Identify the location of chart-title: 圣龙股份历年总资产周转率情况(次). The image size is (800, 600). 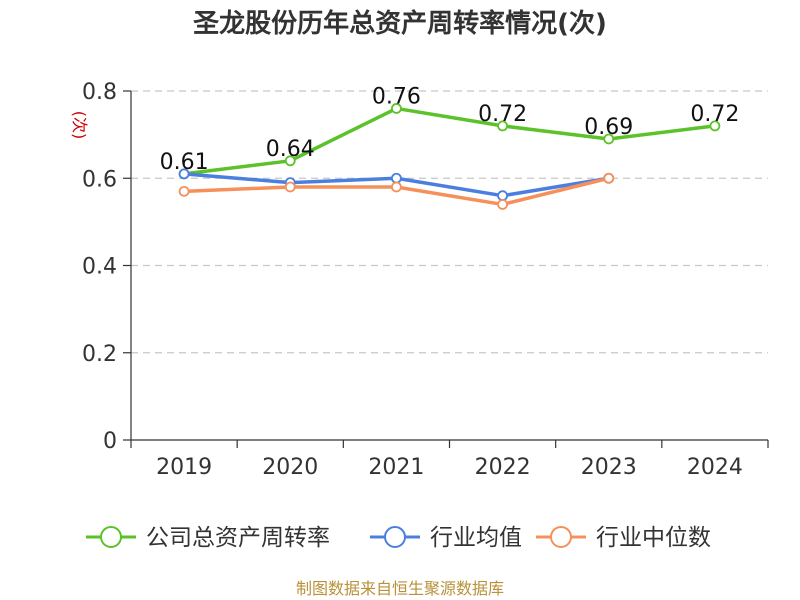
(400, 23).